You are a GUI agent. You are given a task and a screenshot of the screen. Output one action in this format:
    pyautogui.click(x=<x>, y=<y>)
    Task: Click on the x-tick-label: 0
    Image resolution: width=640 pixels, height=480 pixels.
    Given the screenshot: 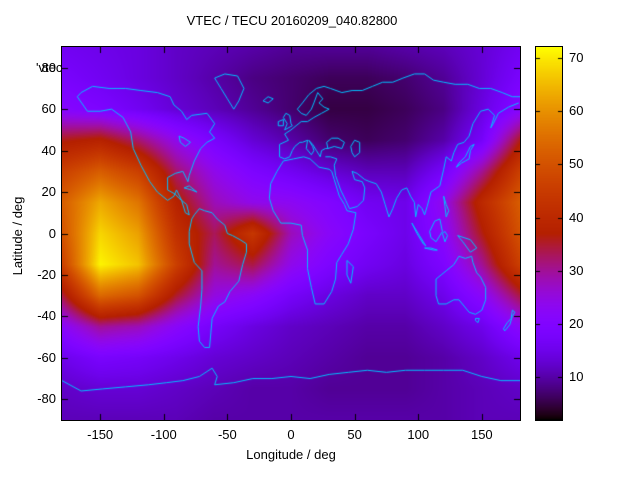 What is the action you would take?
    pyautogui.click(x=291, y=434)
    